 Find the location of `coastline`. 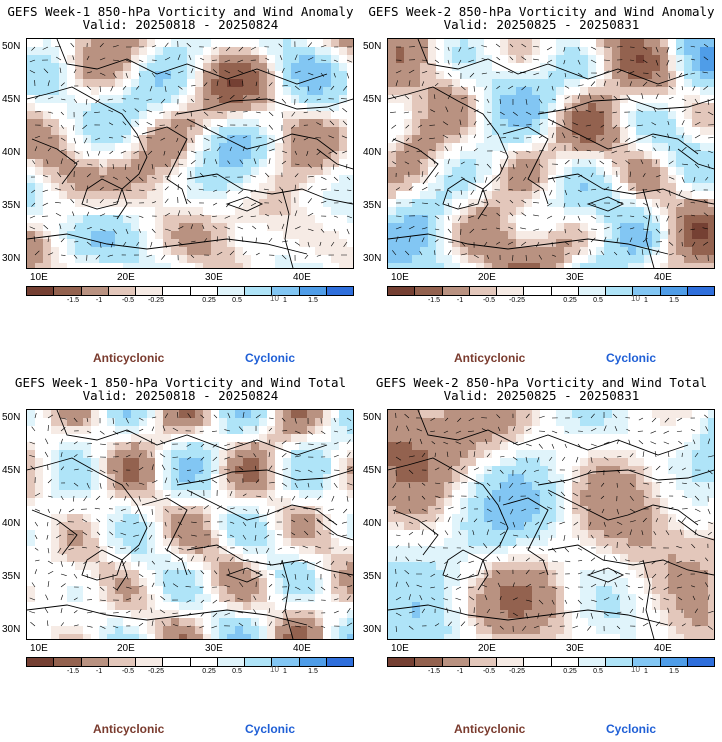

coastline is located at coordinates (87, 524).